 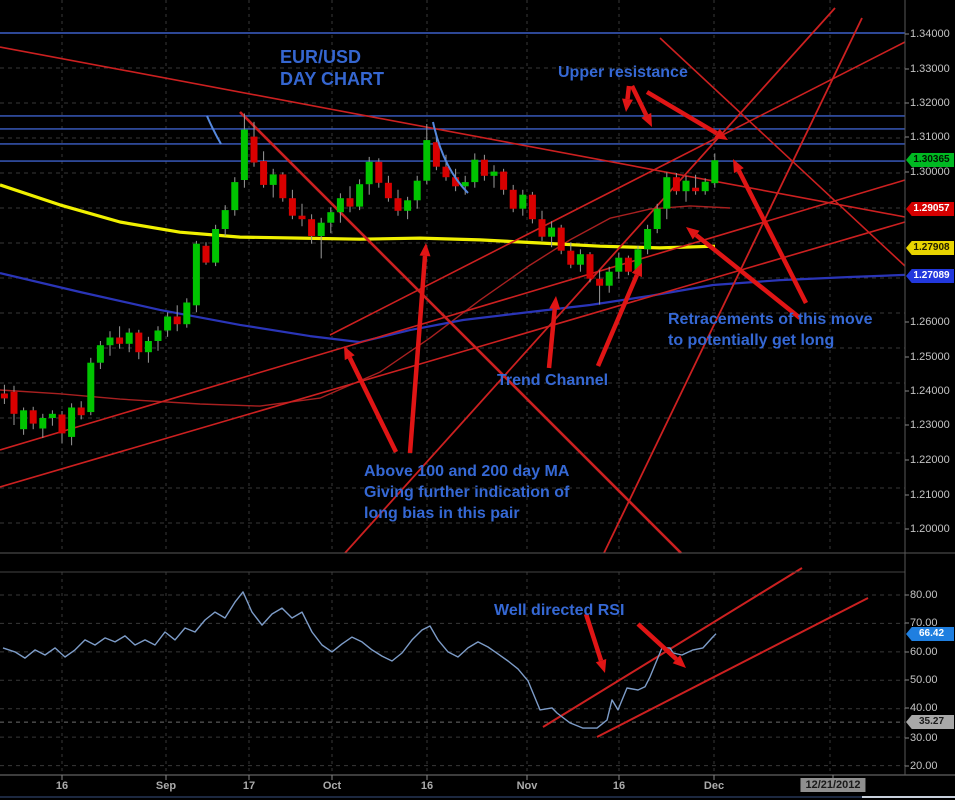 I want to click on price-axis-label: 1.34000, so click(x=930, y=34).